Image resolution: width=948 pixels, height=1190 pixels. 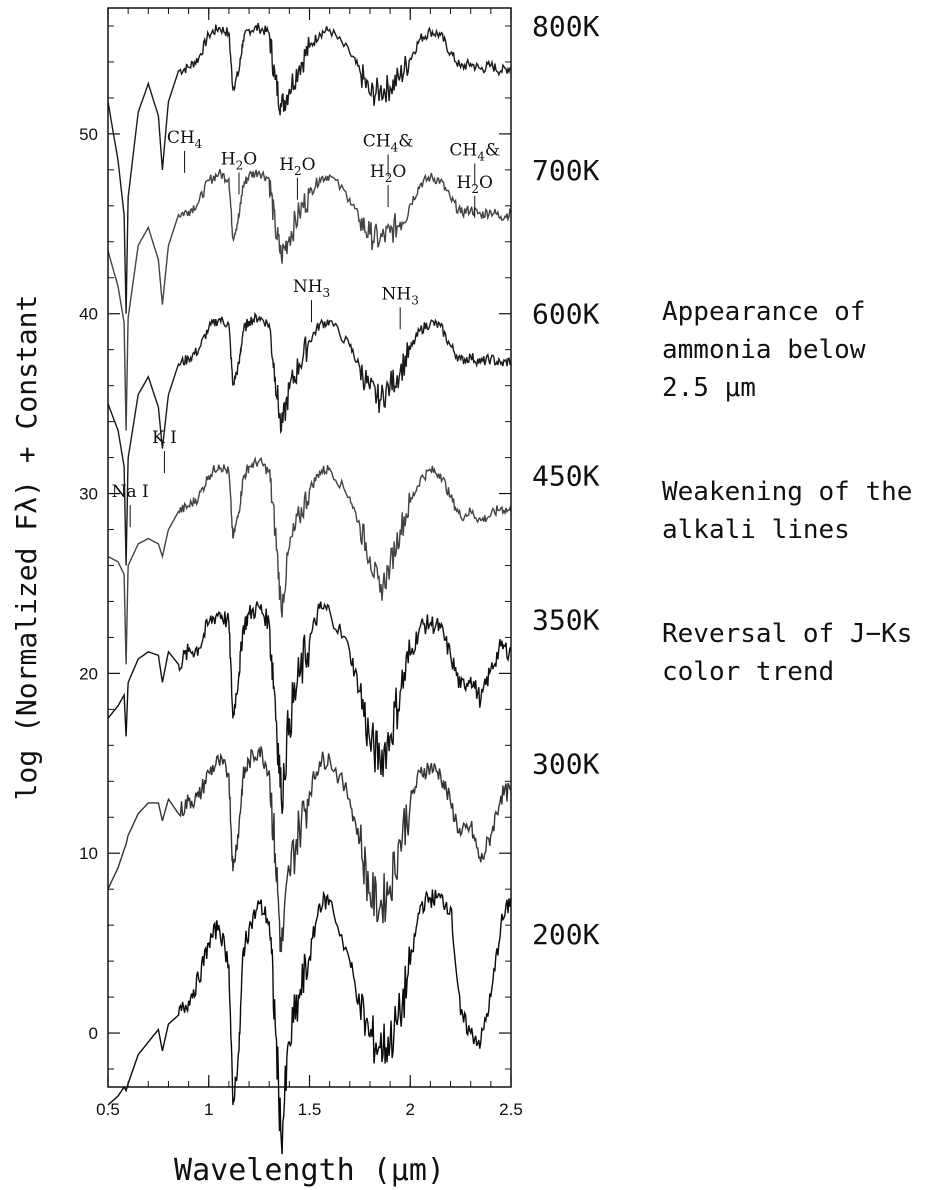 What do you see at coordinates (566, 26) in the screenshot?
I see `temperature-label: 800K` at bounding box center [566, 26].